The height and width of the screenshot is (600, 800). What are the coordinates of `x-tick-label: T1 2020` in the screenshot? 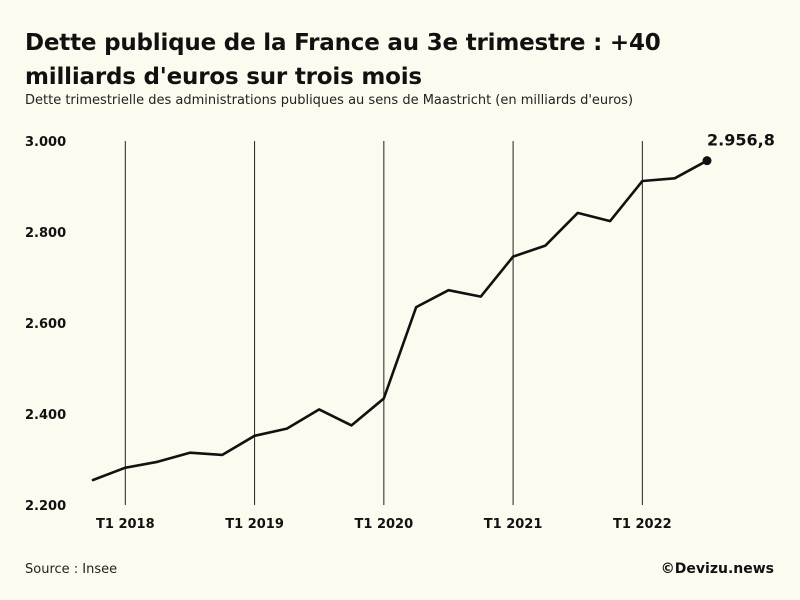 It's located at (384, 524).